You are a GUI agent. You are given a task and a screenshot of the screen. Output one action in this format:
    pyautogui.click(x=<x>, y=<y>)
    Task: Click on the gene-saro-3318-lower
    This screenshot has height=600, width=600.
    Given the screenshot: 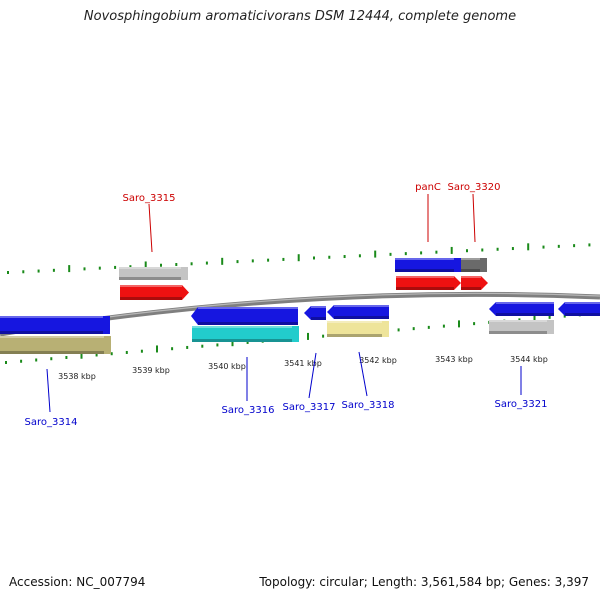 What is the action you would take?
    pyautogui.click(x=358, y=329)
    